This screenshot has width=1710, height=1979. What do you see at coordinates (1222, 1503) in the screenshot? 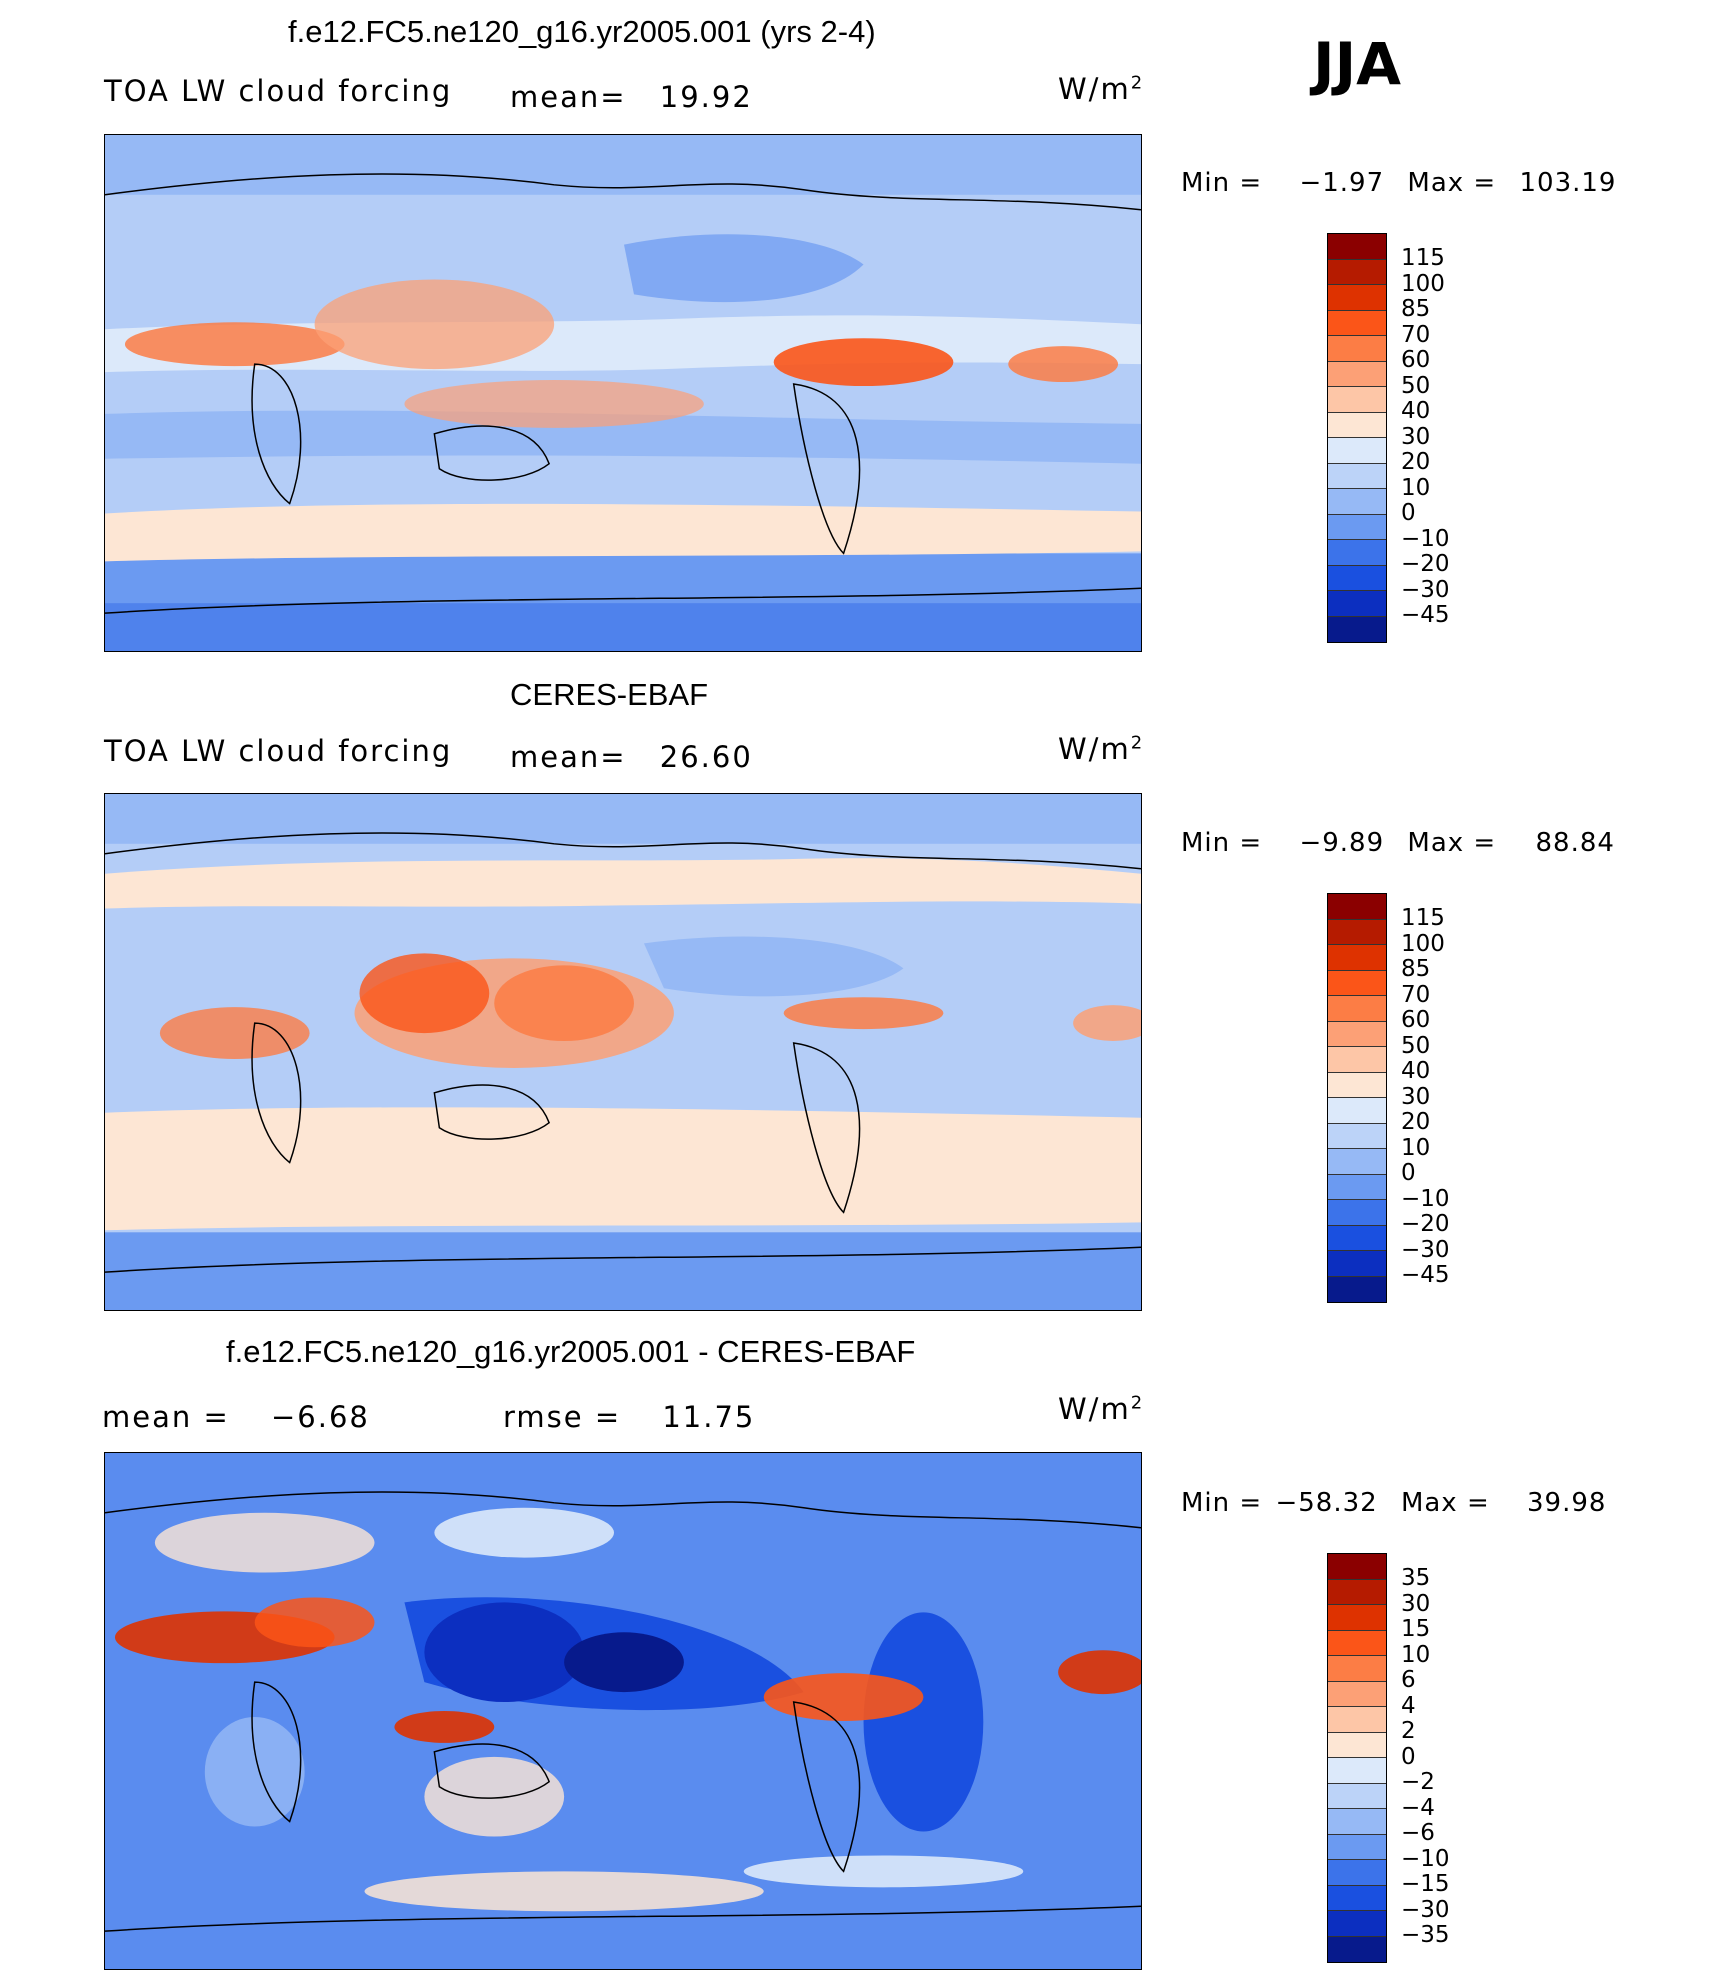
I see `panel3-min-label: Min =` at bounding box center [1222, 1503].